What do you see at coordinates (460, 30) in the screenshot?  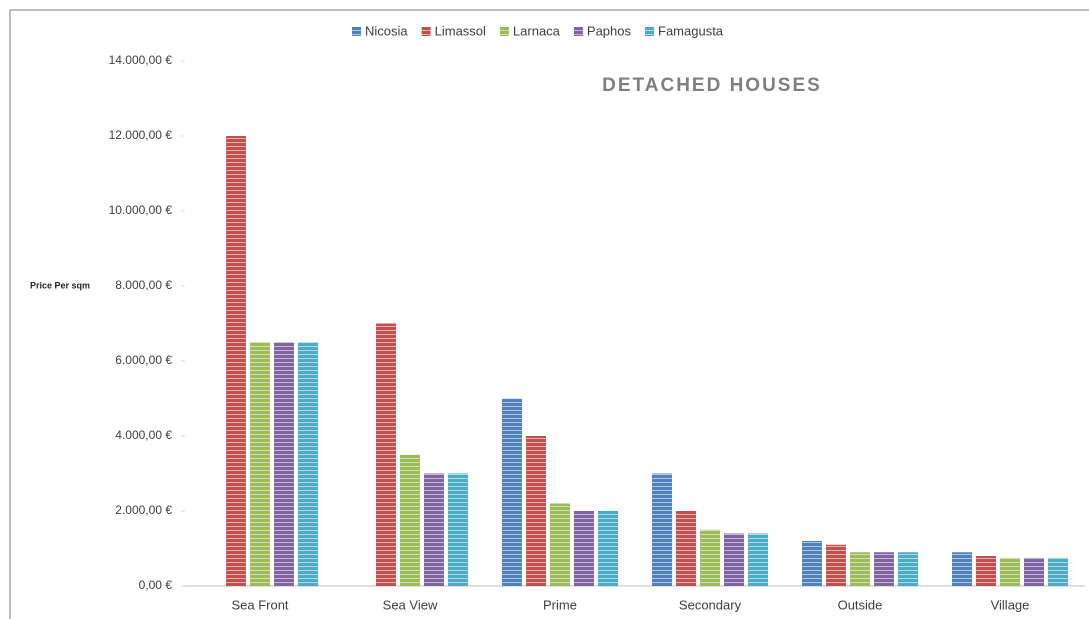 I see `legend-label: Limassol` at bounding box center [460, 30].